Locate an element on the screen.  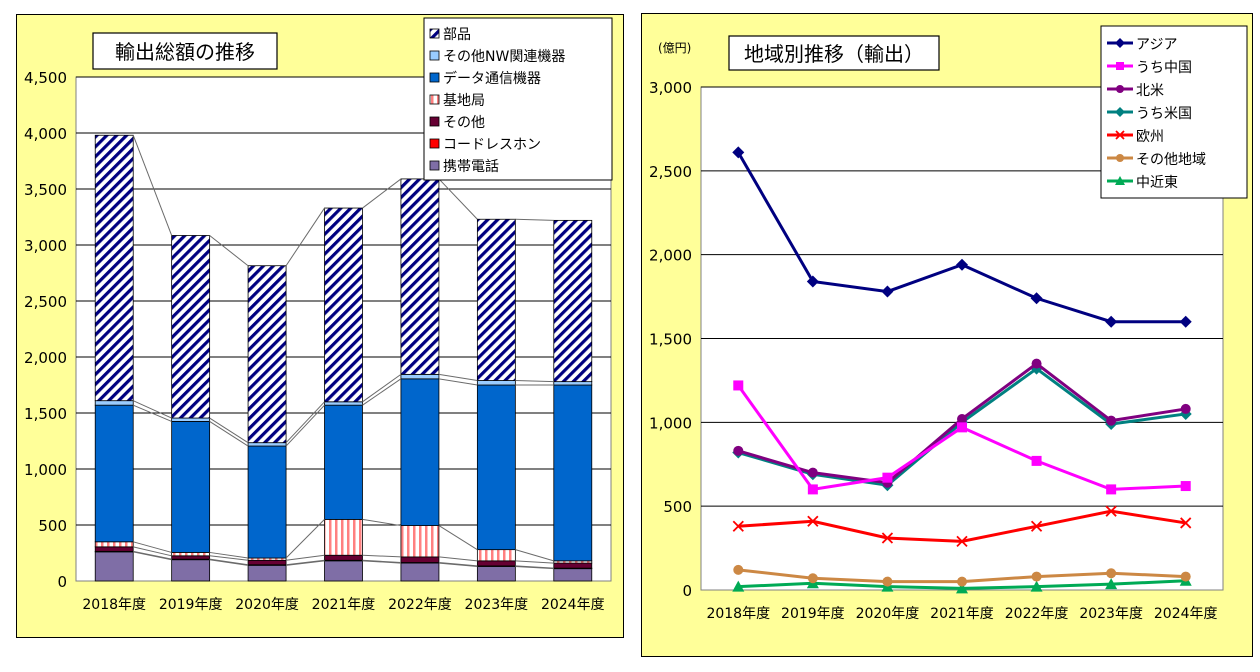
legend is located at coordinates (518, 99).